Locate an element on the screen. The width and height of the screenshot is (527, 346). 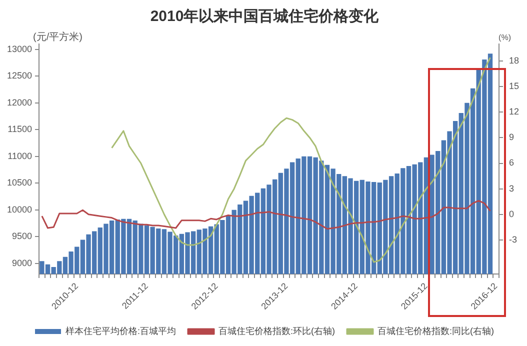
y-tick-label: 13000 is located at coordinates (19, 49).